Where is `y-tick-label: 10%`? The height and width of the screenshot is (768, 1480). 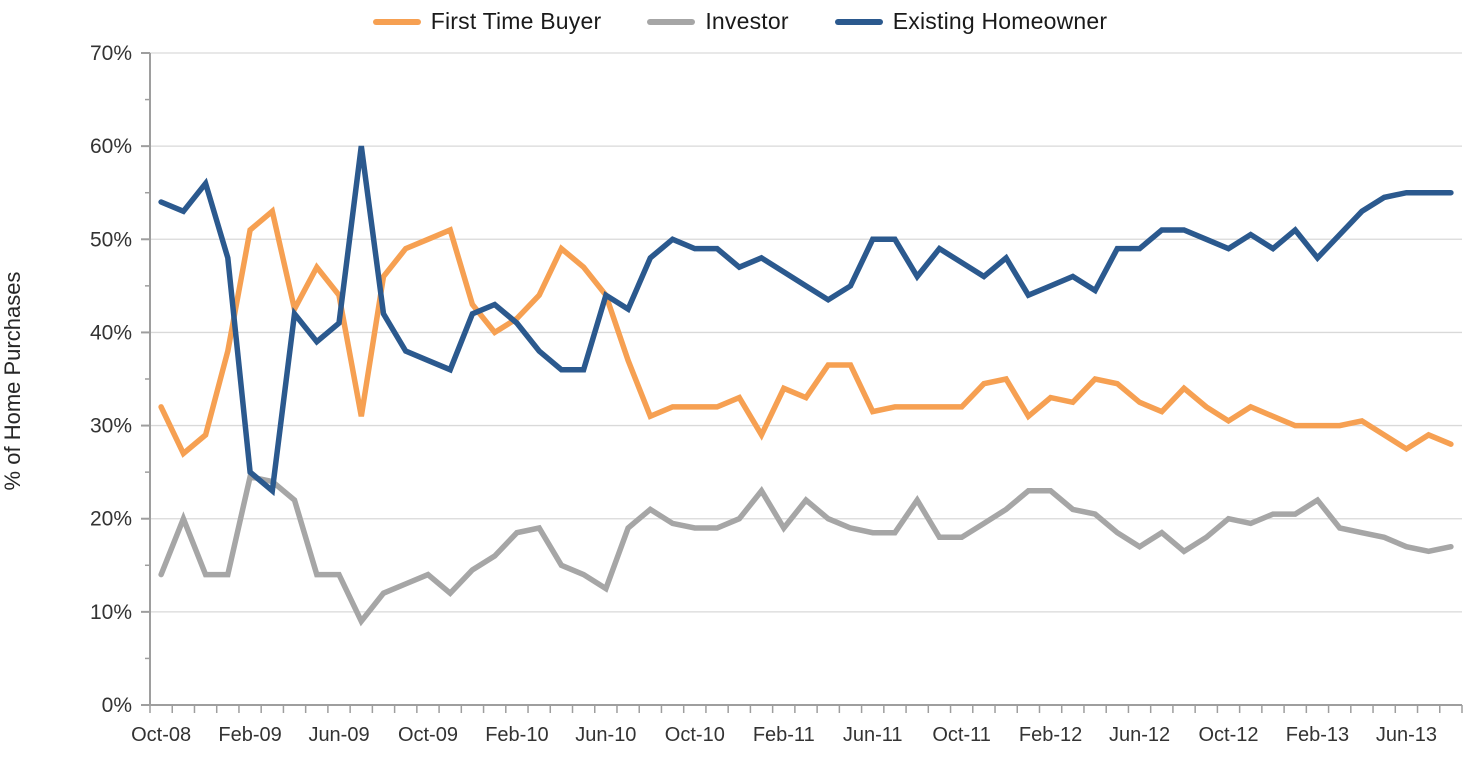 y-tick-label: 10% is located at coordinates (111, 612).